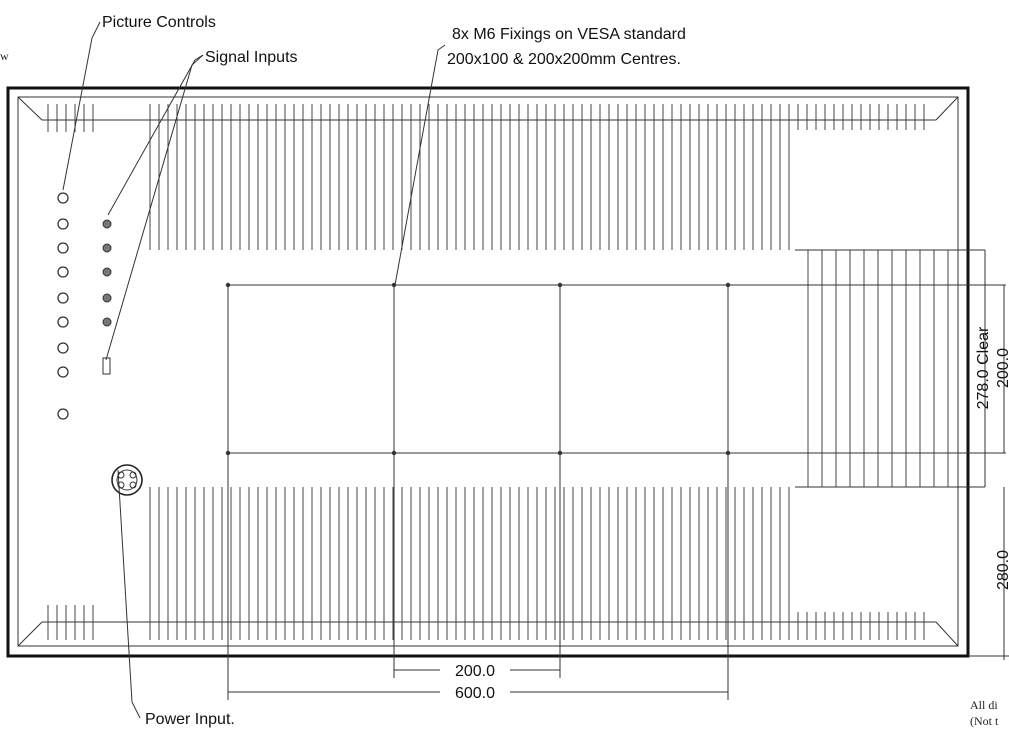  I want to click on dimension-inner-spacing: 200.0, so click(475, 671).